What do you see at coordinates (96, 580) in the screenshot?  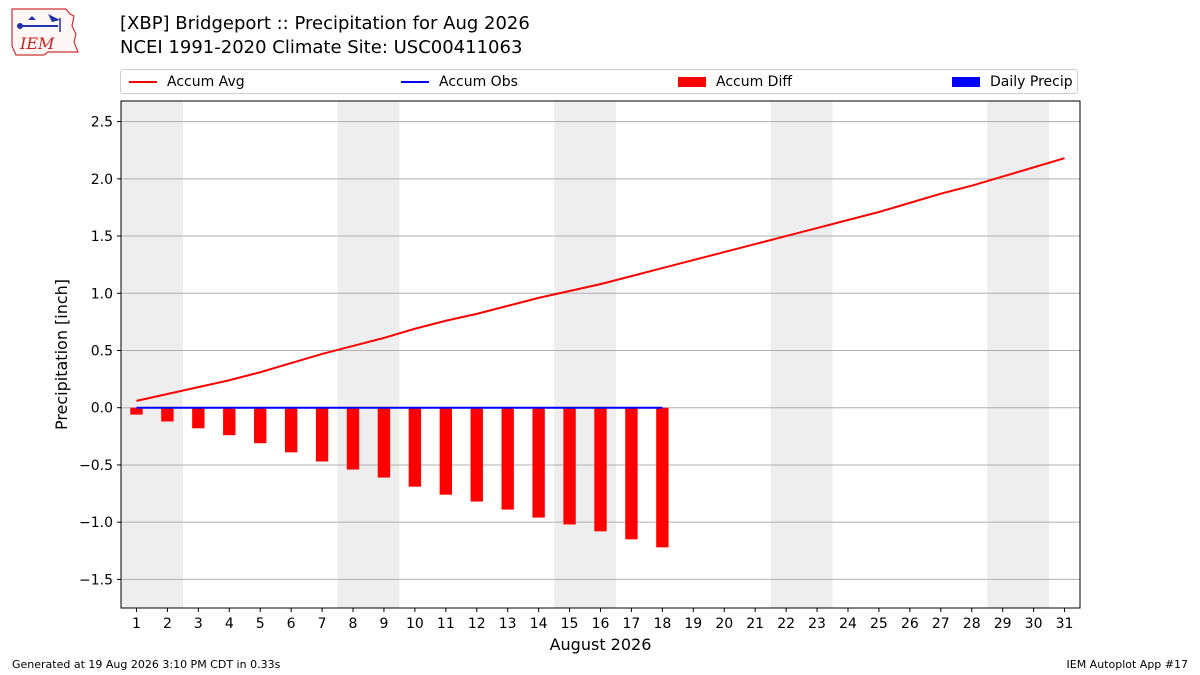 I see `y-tick-label: −1.5` at bounding box center [96, 580].